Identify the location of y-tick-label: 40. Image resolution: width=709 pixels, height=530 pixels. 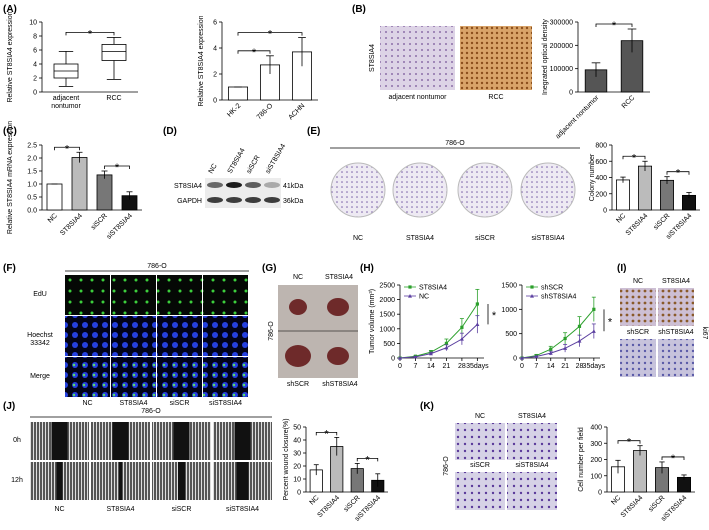
(297, 441).